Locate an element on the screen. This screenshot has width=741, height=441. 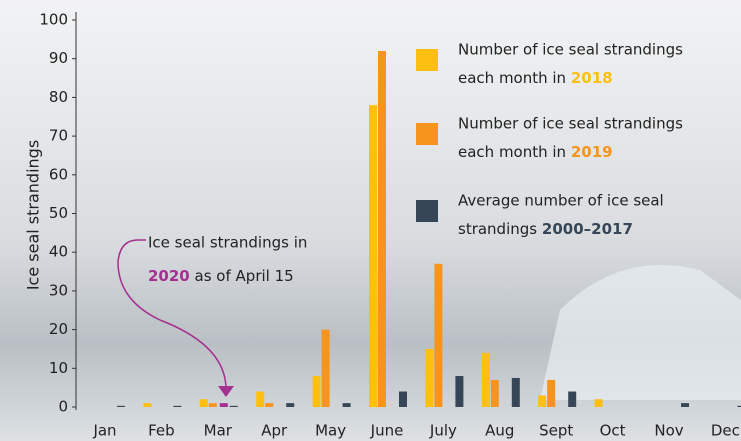
annotation: 2020 as of April 15 is located at coordinates (221, 276).